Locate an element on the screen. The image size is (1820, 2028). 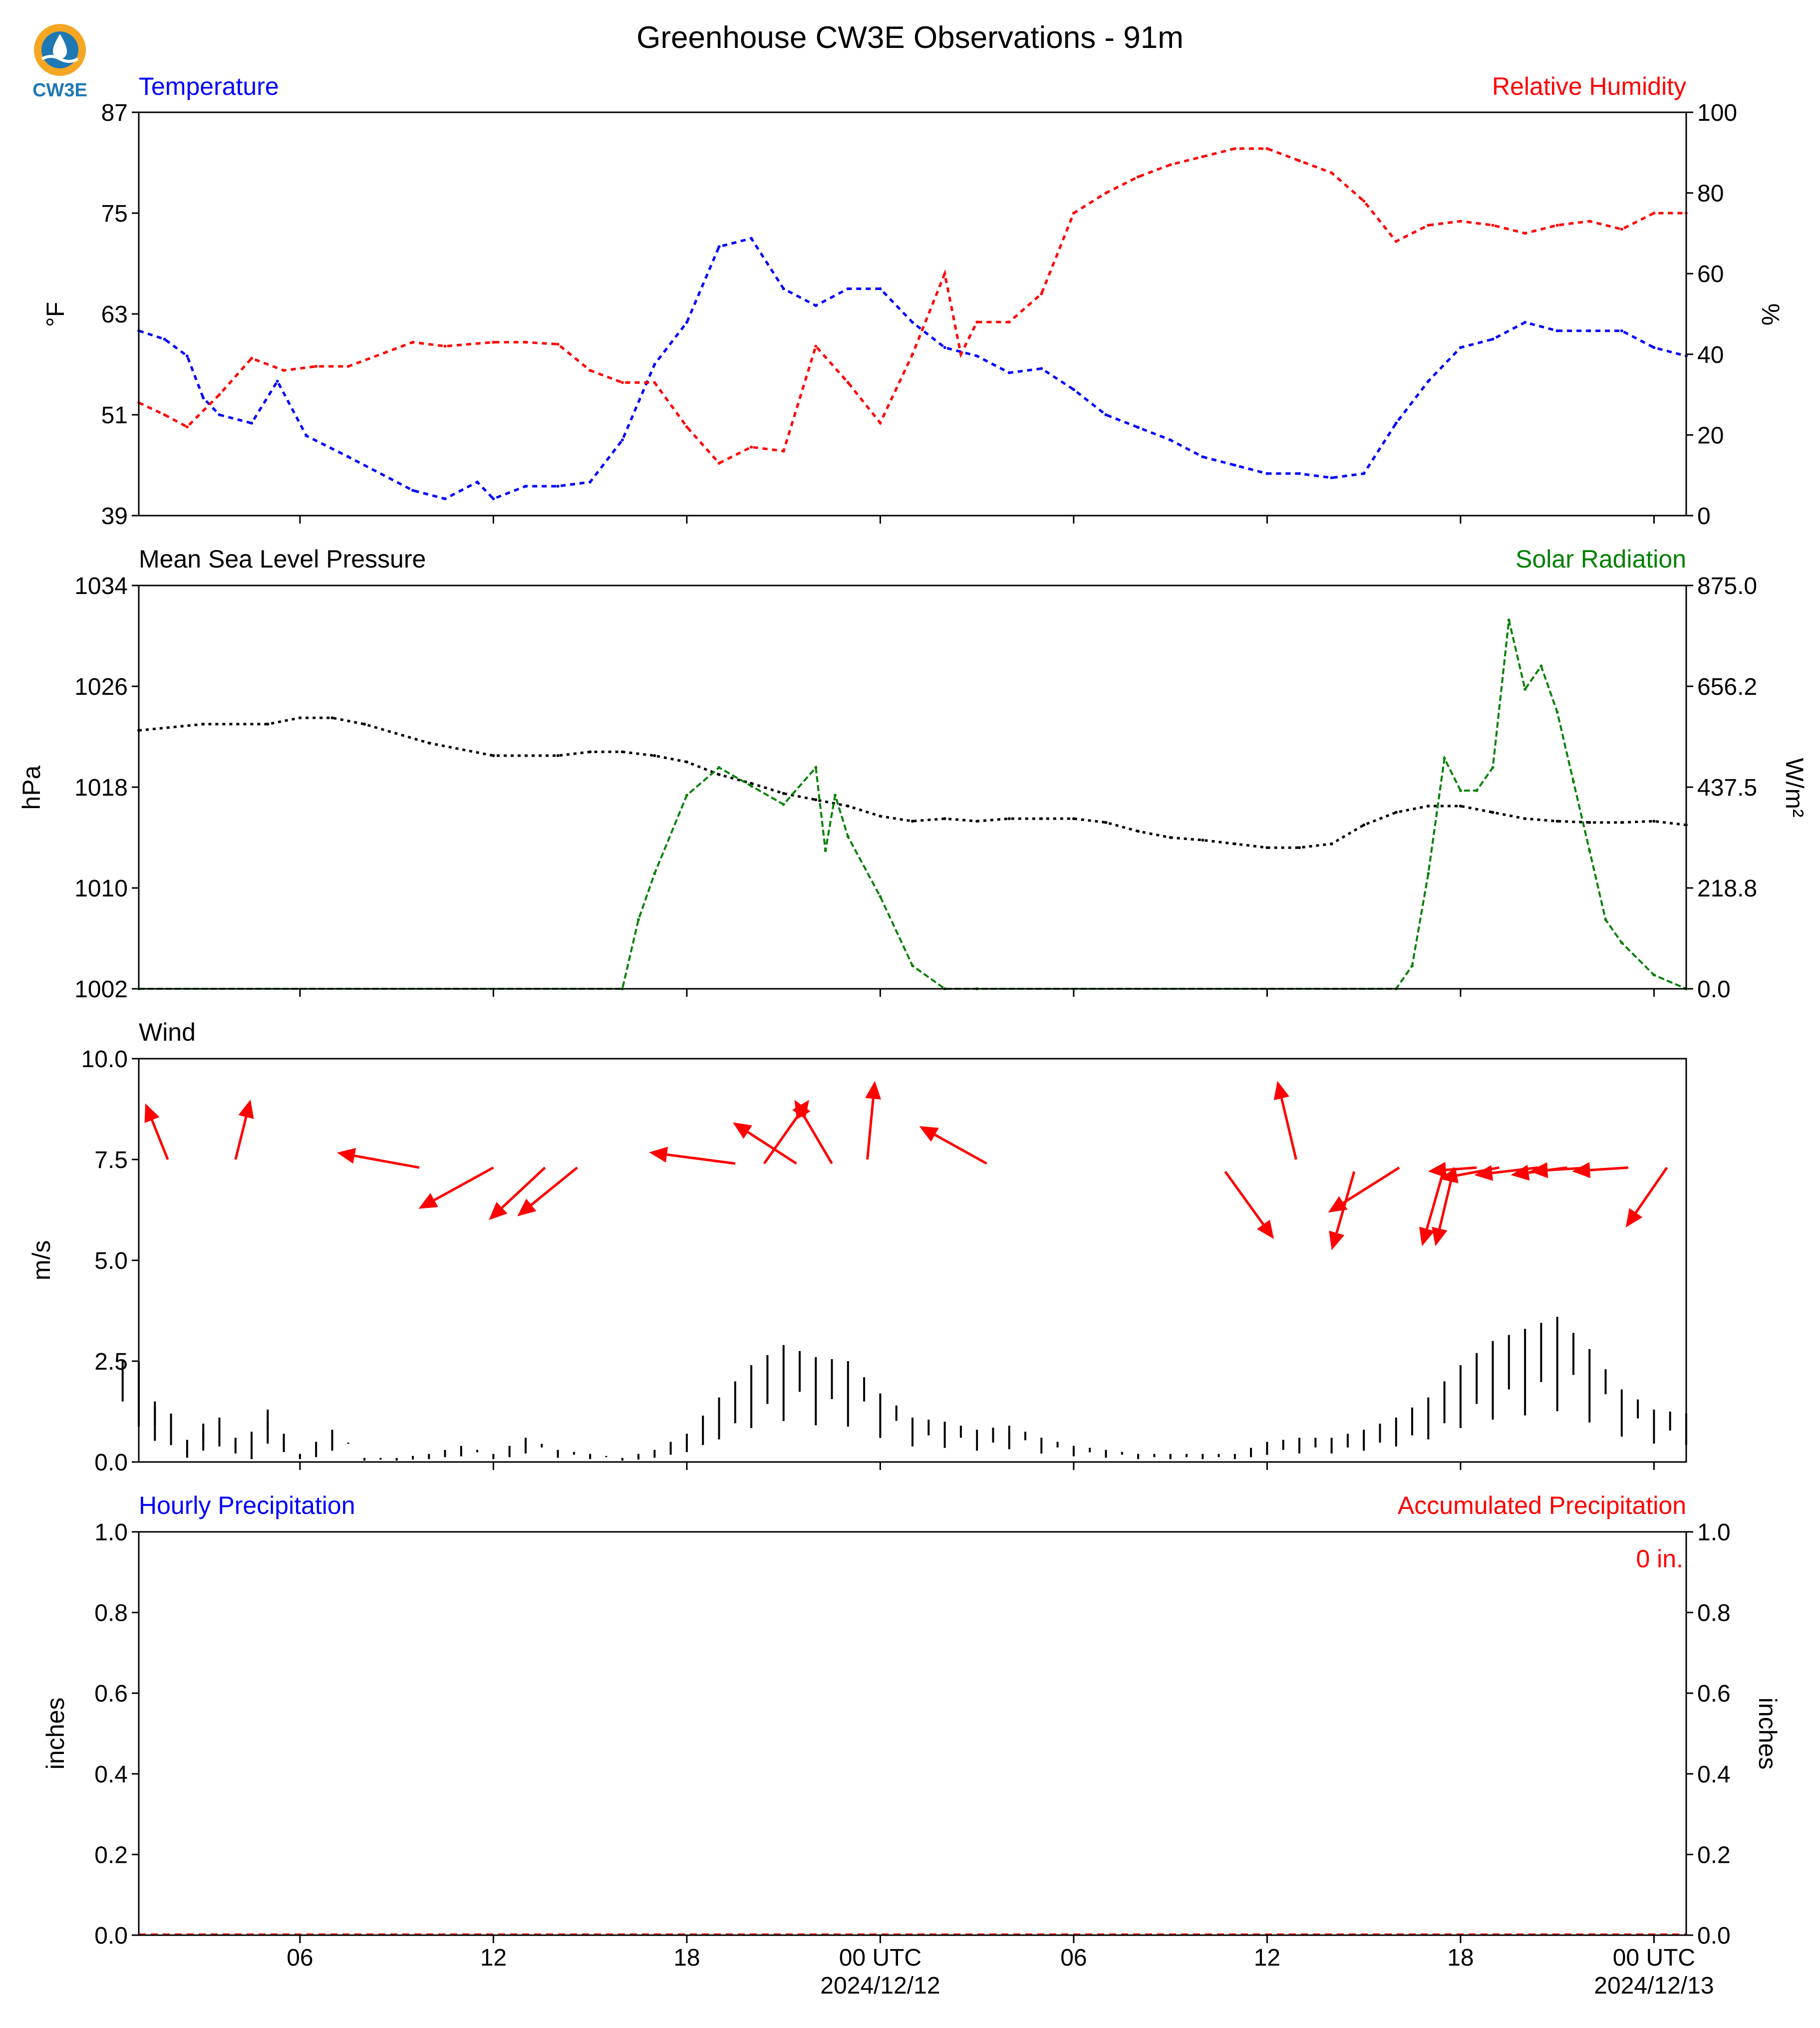
x-tick-label: 06 is located at coordinates (300, 1958).